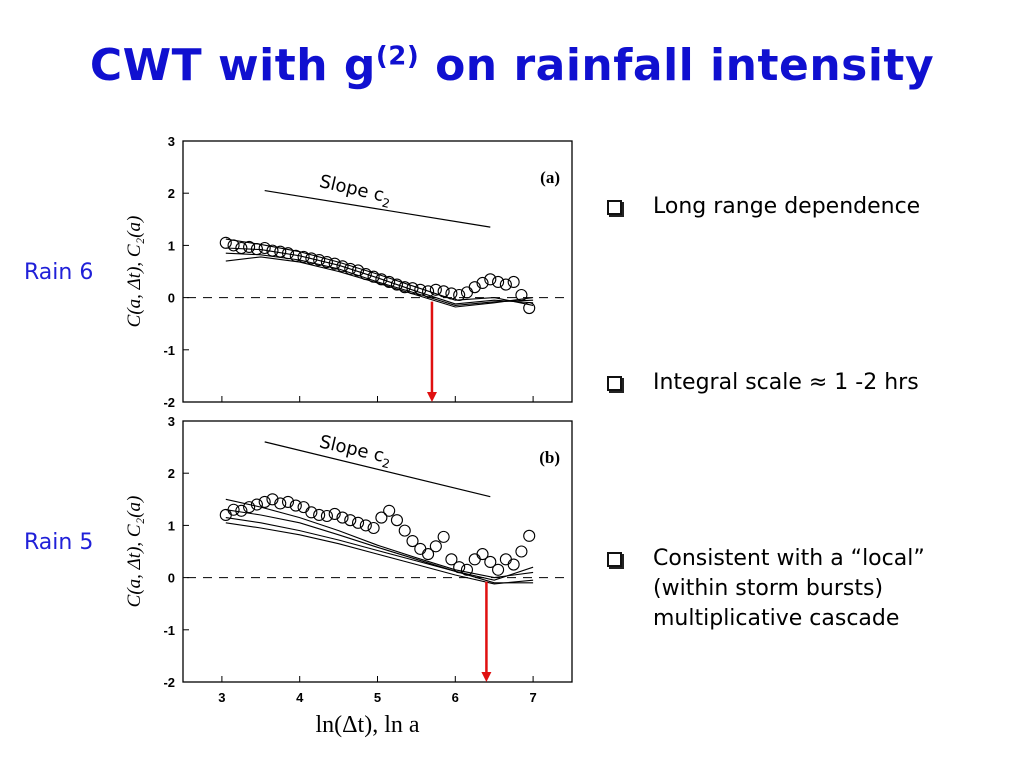 The height and width of the screenshot is (768, 1024). I want to click on row-label-rain-6: Rain 6, so click(59, 272).